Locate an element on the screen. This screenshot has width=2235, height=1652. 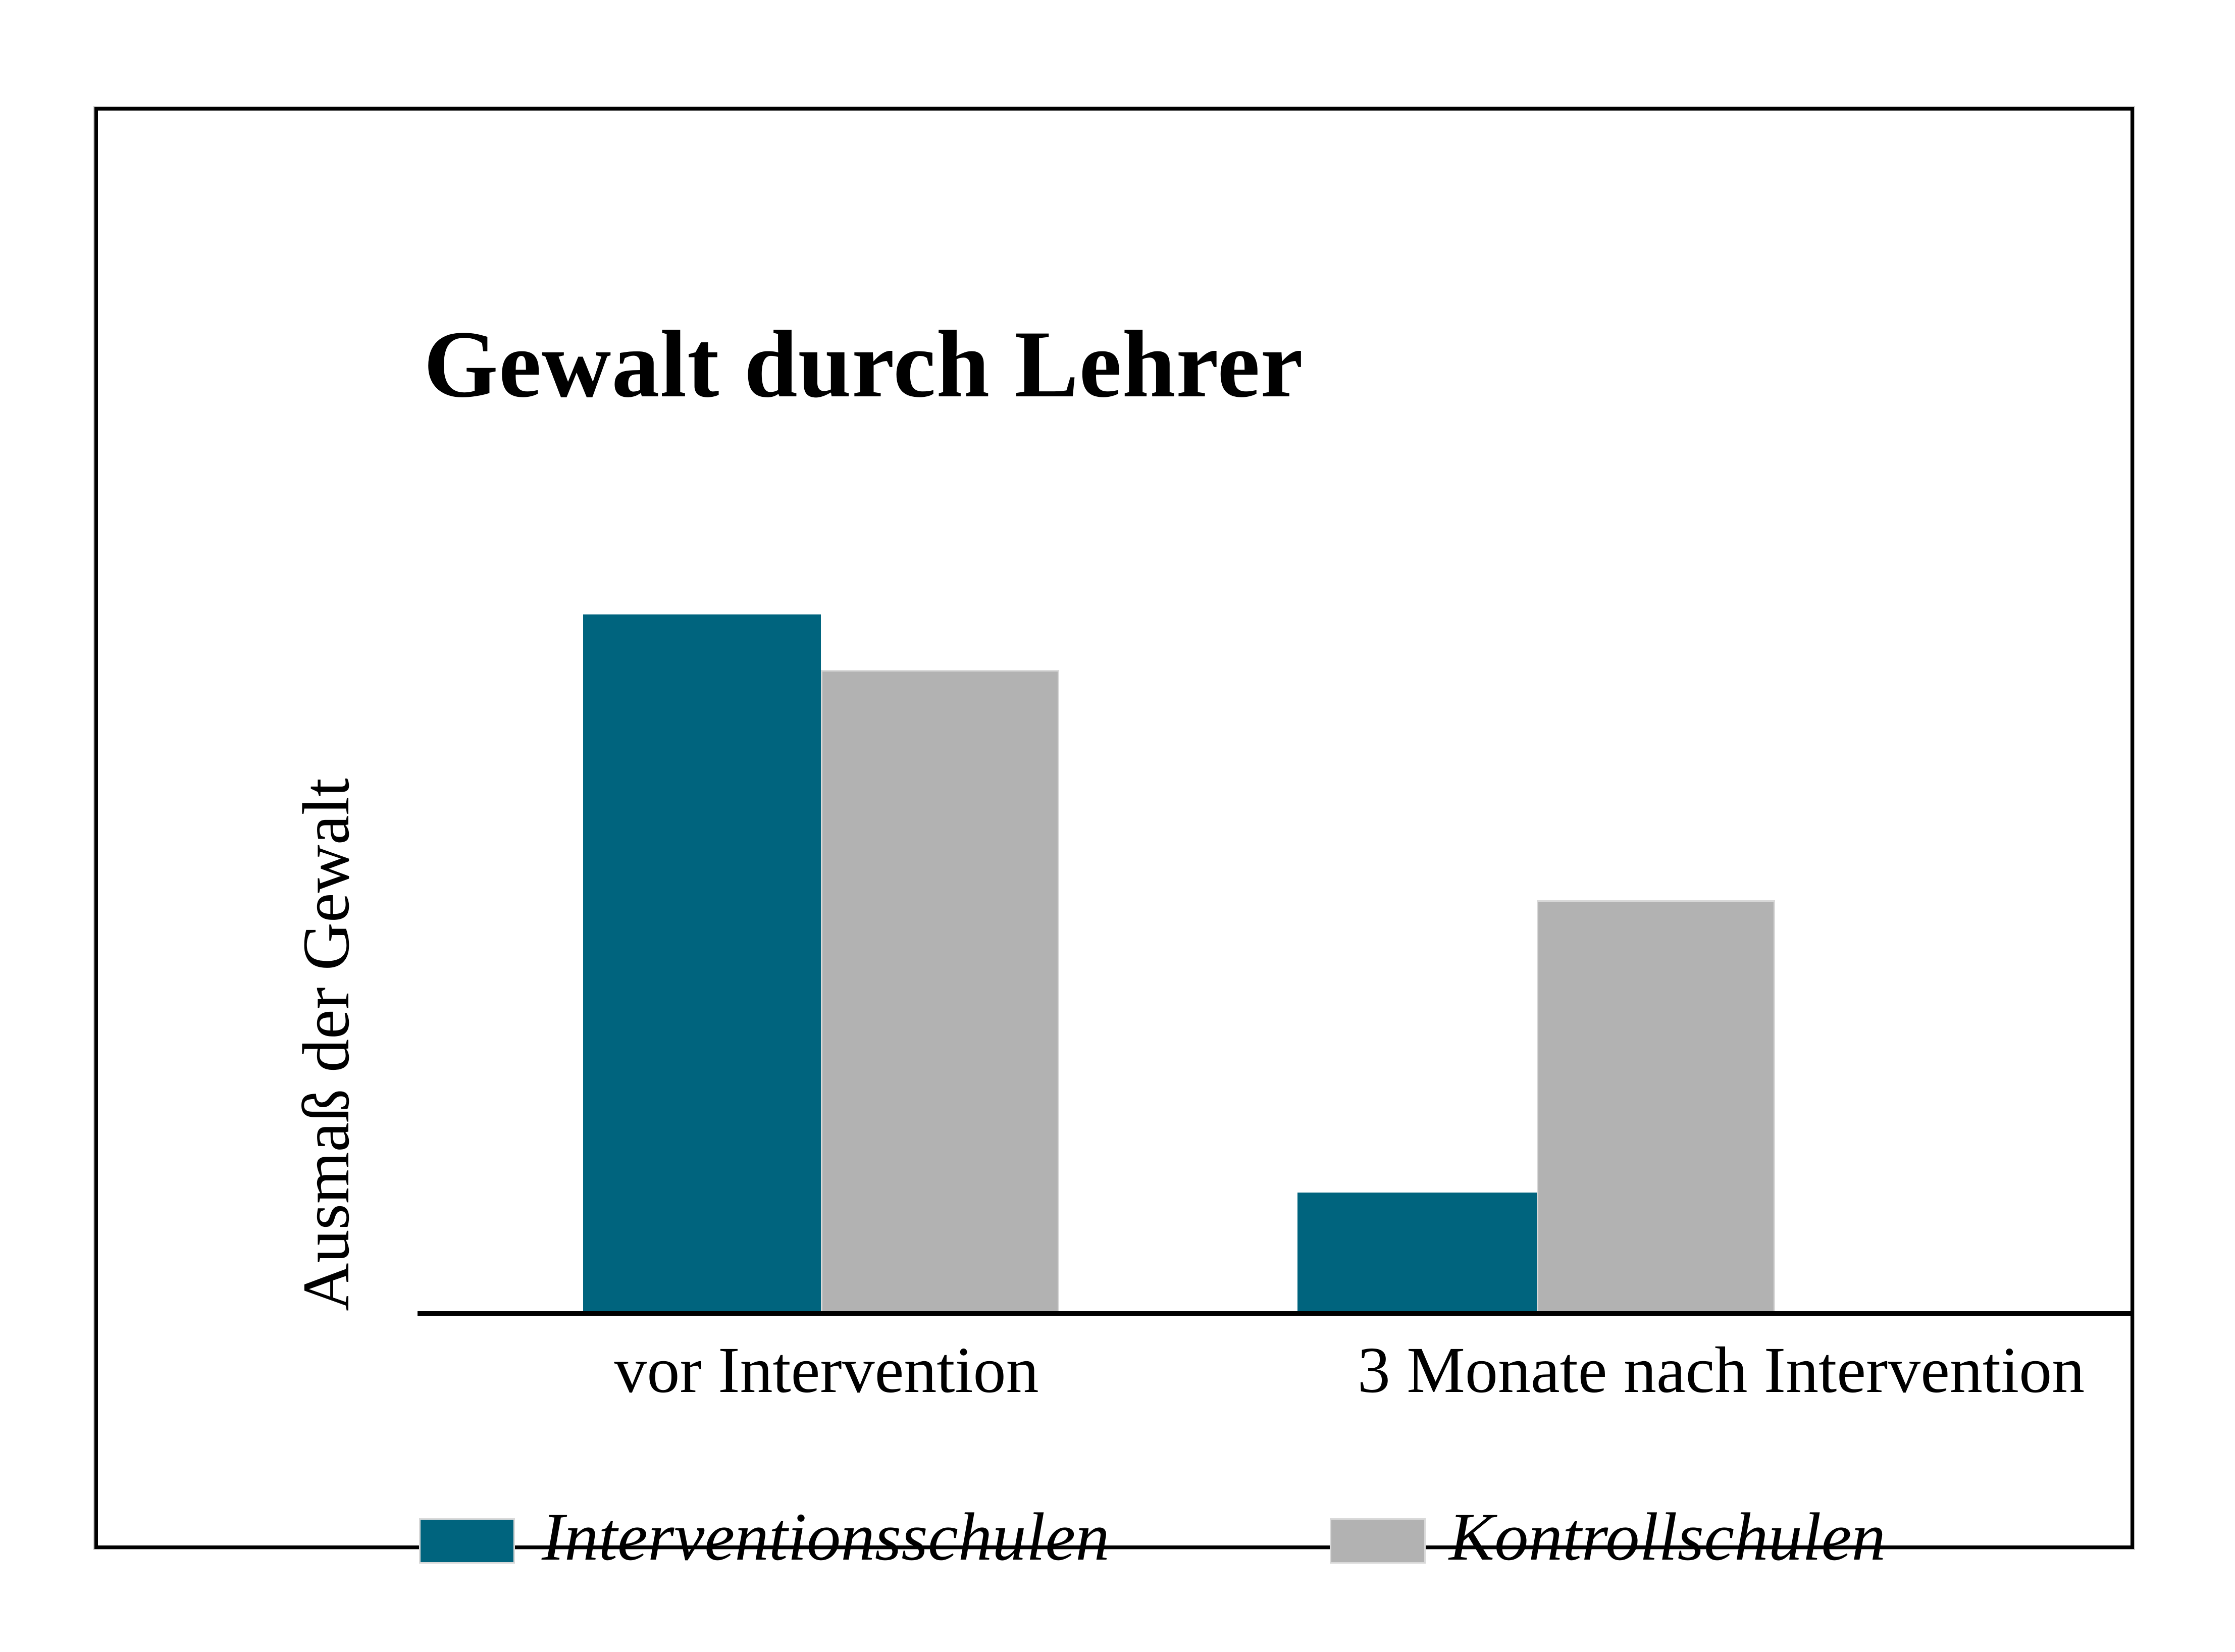
y-axis-label: Ausmaß der Gewalt is located at coordinates (326, 1044).